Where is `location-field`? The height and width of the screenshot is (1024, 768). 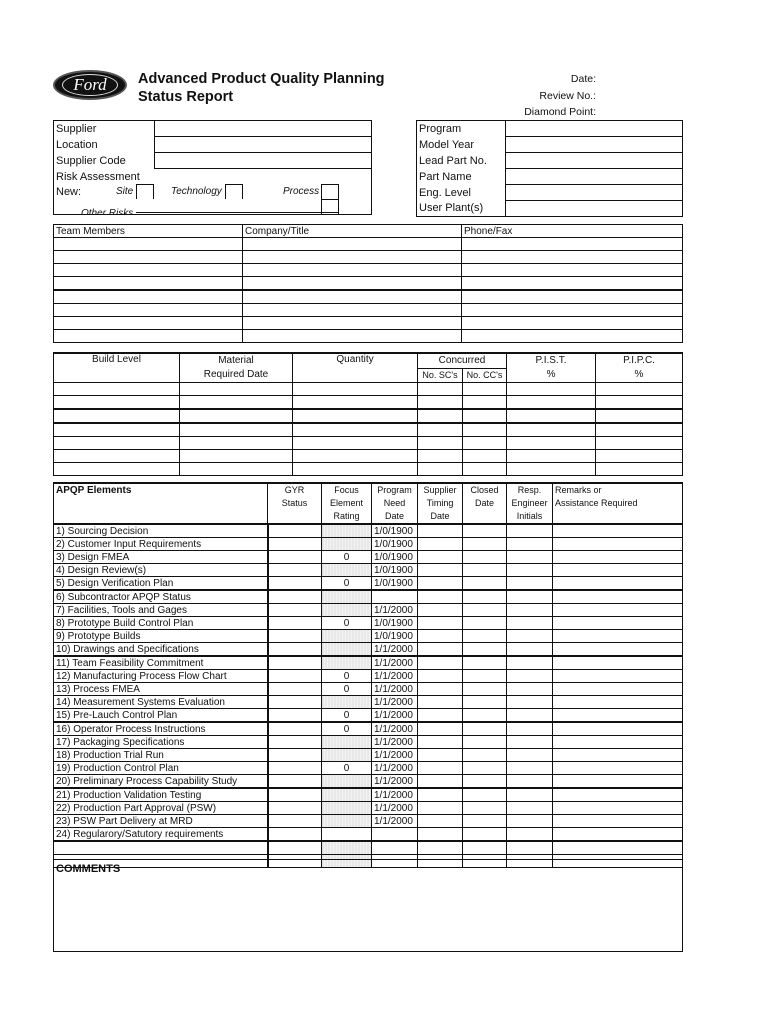 location-field is located at coordinates (263, 144).